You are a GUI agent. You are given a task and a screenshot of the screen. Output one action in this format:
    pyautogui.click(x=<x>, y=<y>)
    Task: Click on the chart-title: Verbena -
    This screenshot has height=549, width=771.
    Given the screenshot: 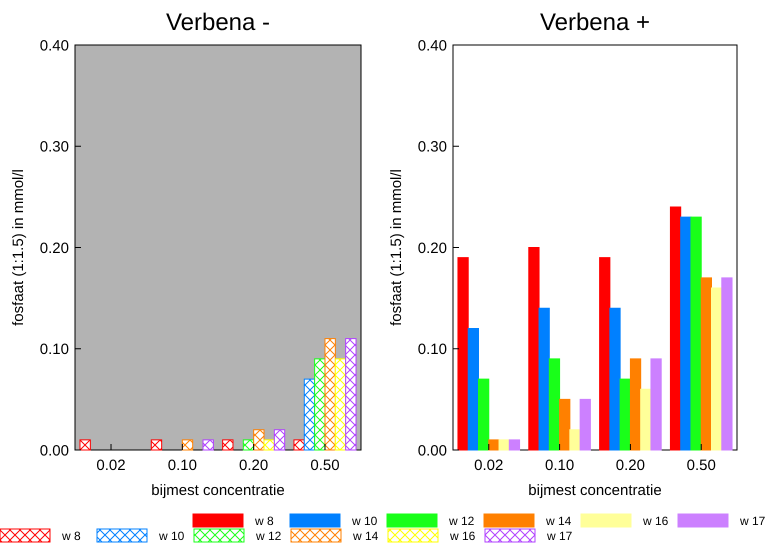 What is the action you would take?
    pyautogui.click(x=218, y=22)
    